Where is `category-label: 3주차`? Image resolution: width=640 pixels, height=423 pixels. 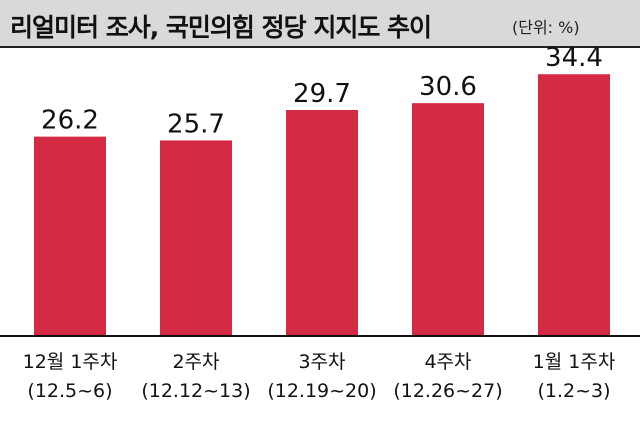
category-label: 3주차 is located at coordinates (321, 362).